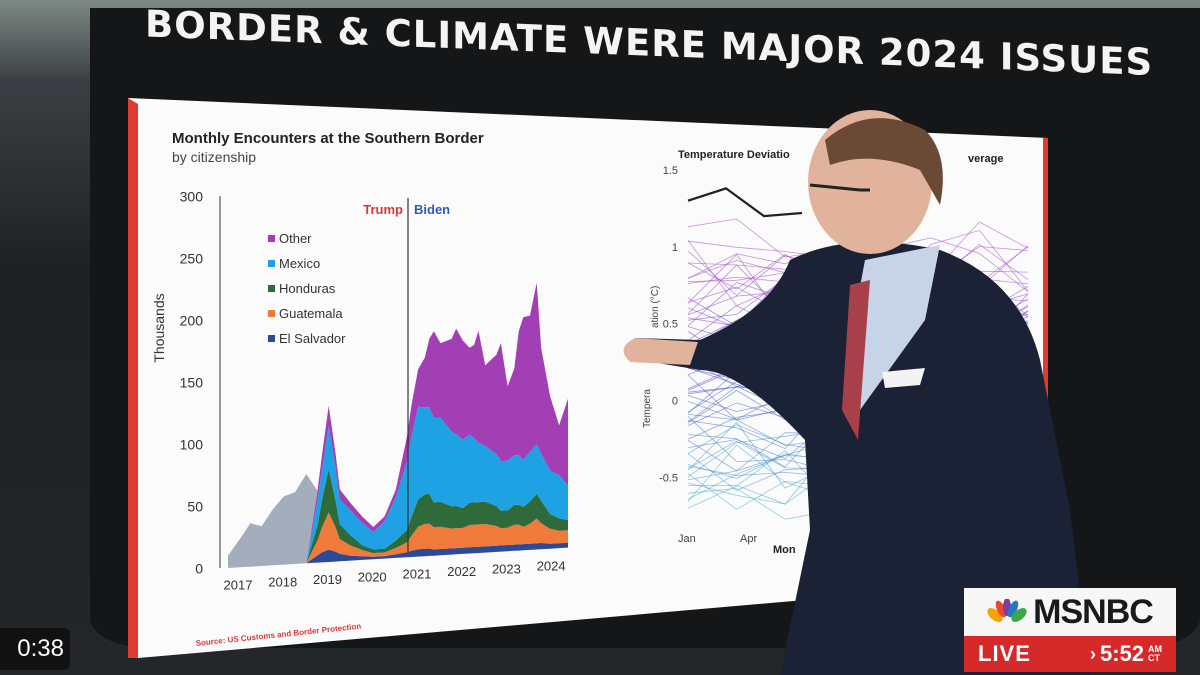 The width and height of the screenshot is (1200, 675). Describe the element at coordinates (461, 571) in the screenshot. I see `x-tick-label: 2022` at that location.